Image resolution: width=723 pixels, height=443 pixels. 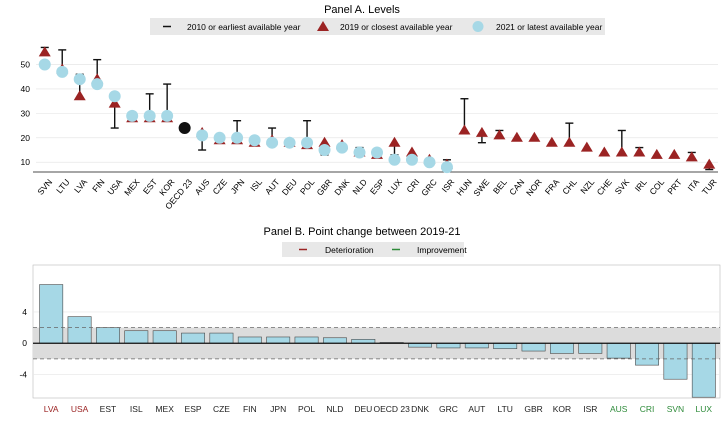 What do you see at coordinates (221, 409) in the screenshot?
I see `panel-b-x-tick-label: CZE` at bounding box center [221, 409].